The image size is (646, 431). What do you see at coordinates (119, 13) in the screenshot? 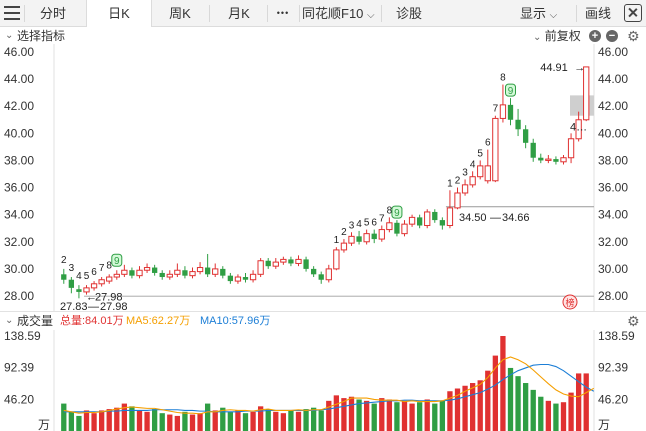
I see `tab-daily-k: 日K` at bounding box center [119, 13].